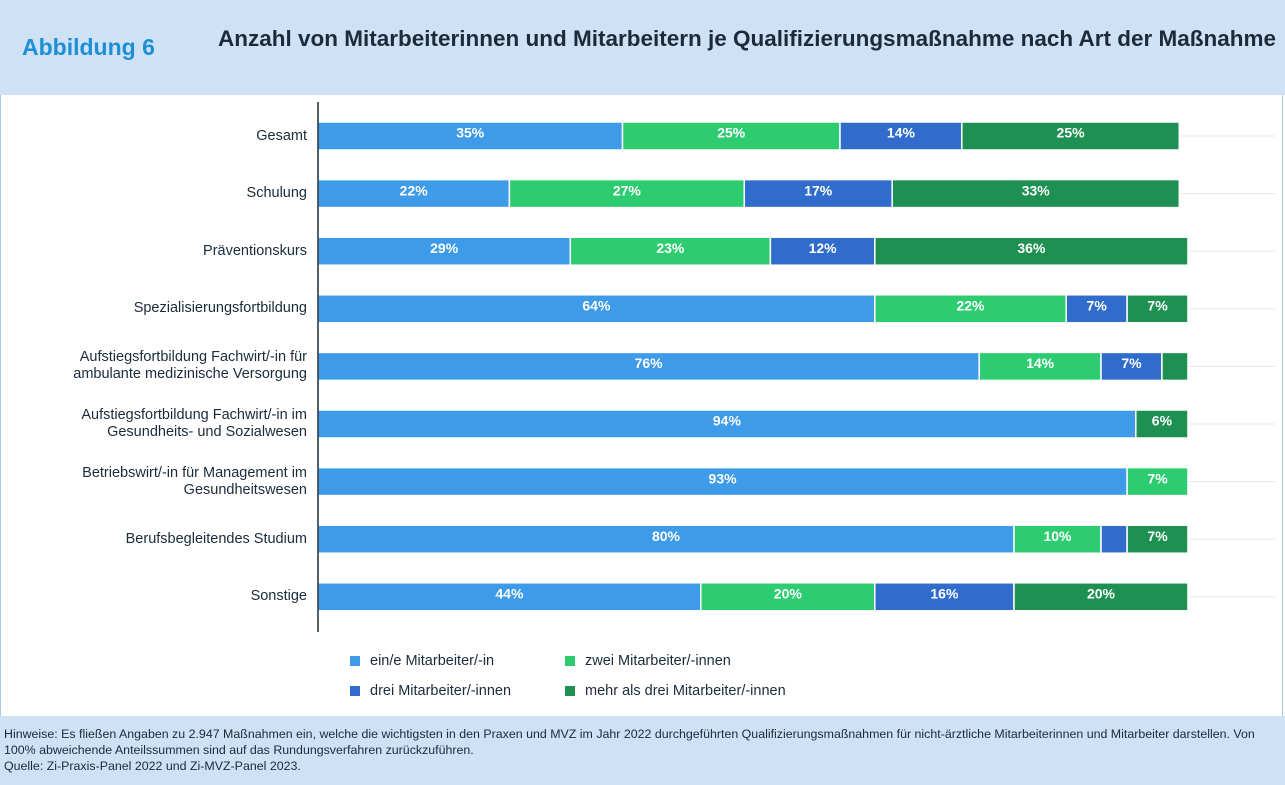  What do you see at coordinates (666, 536) in the screenshot?
I see `value-label: 80%` at bounding box center [666, 536].